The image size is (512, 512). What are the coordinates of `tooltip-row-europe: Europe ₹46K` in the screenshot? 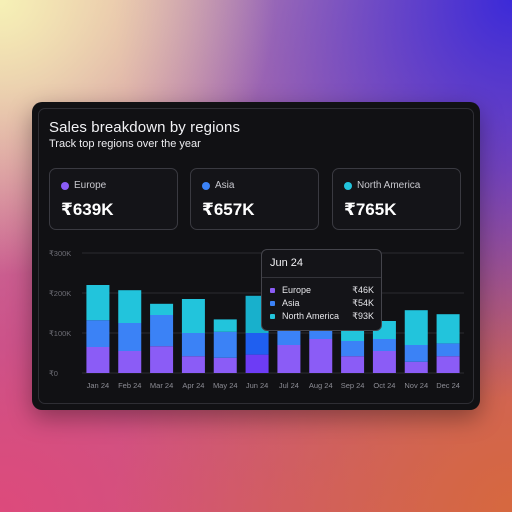 It's located at (322, 291).